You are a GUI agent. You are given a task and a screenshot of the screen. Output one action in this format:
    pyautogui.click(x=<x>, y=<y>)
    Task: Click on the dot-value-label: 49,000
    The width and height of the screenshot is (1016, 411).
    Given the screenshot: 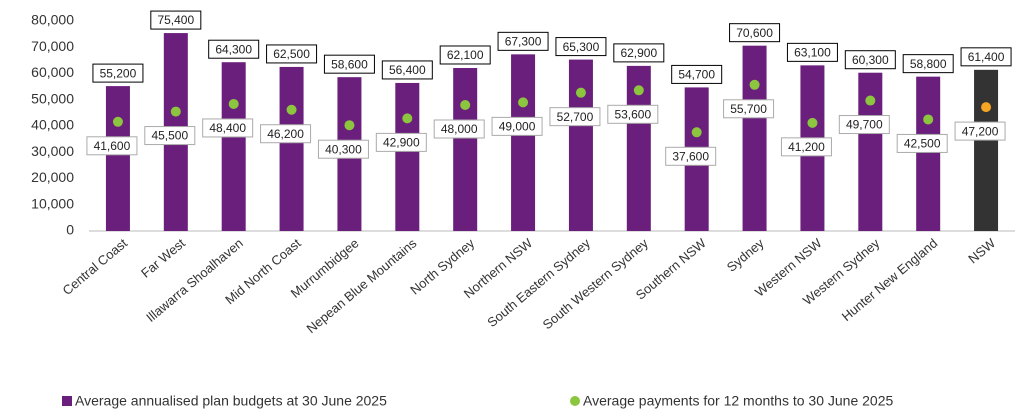 What is the action you would take?
    pyautogui.click(x=517, y=127)
    